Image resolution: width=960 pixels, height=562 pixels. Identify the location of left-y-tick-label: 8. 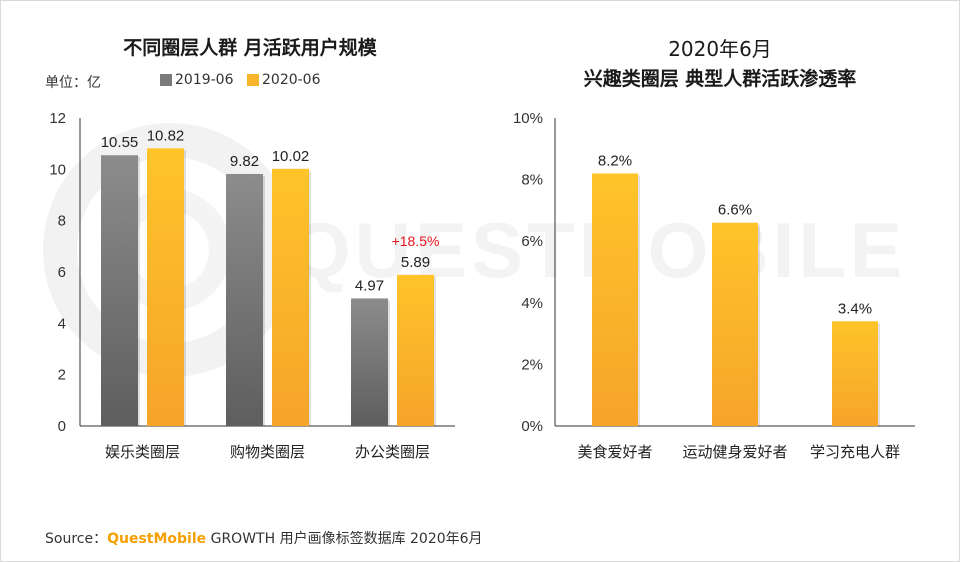
(62, 221).